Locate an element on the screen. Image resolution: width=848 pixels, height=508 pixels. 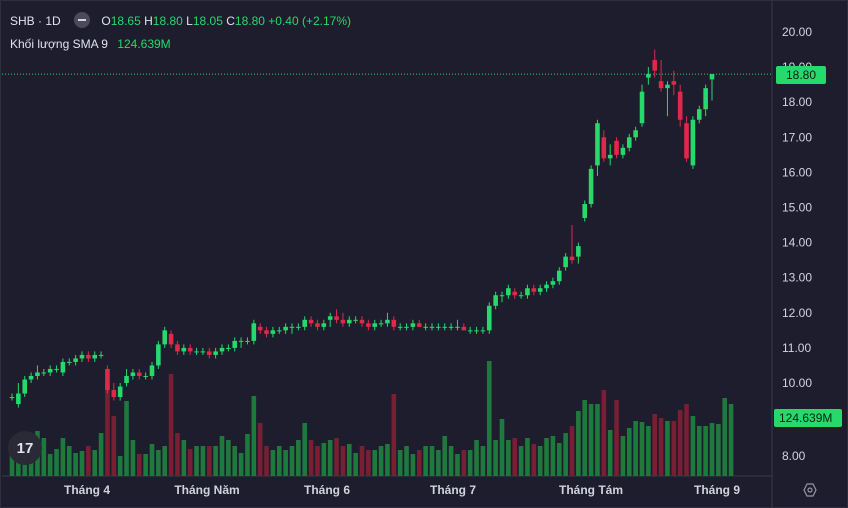
time-tick-label: Tháng 4 is located at coordinates (87, 490).